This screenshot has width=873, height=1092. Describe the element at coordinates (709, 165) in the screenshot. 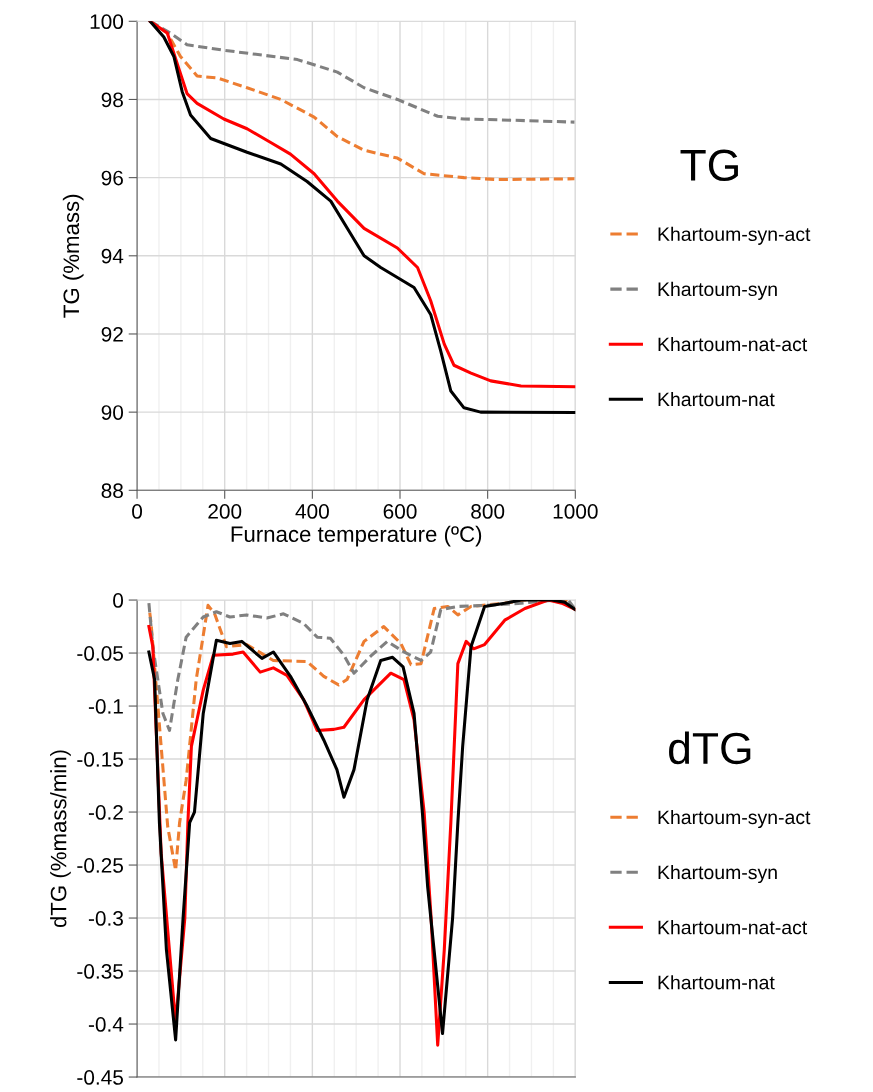

I see `legend-title: TG` at that location.